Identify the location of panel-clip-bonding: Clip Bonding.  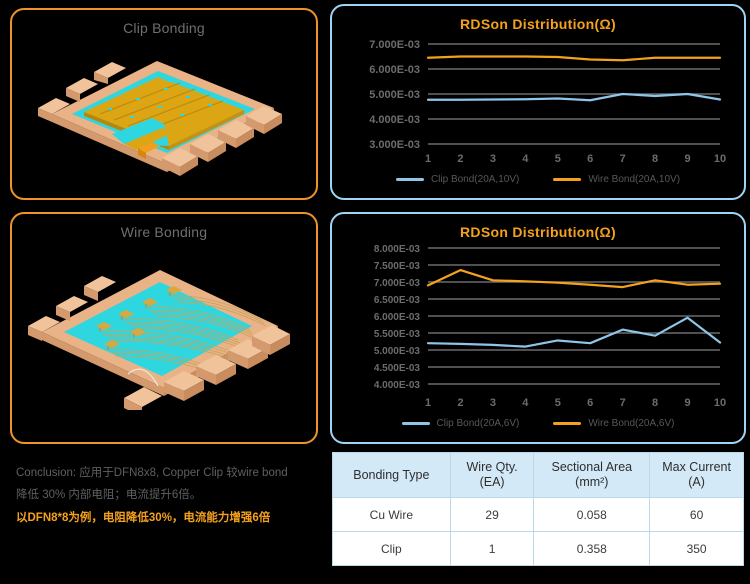
(164, 104).